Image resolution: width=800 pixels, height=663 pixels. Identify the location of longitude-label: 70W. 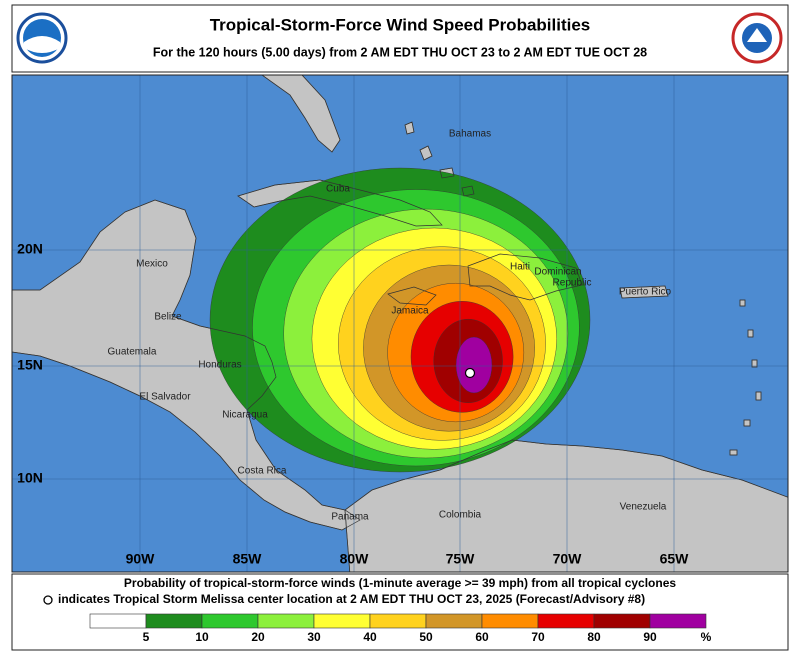
(568, 559).